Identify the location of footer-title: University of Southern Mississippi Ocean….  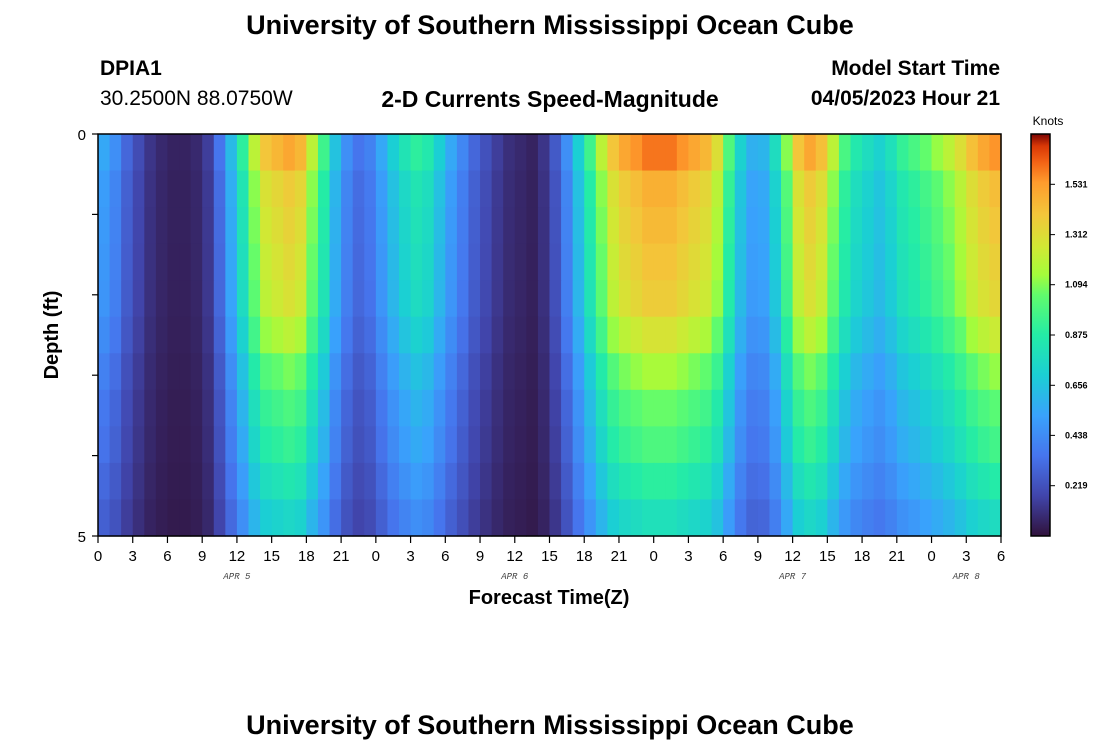
(550, 725).